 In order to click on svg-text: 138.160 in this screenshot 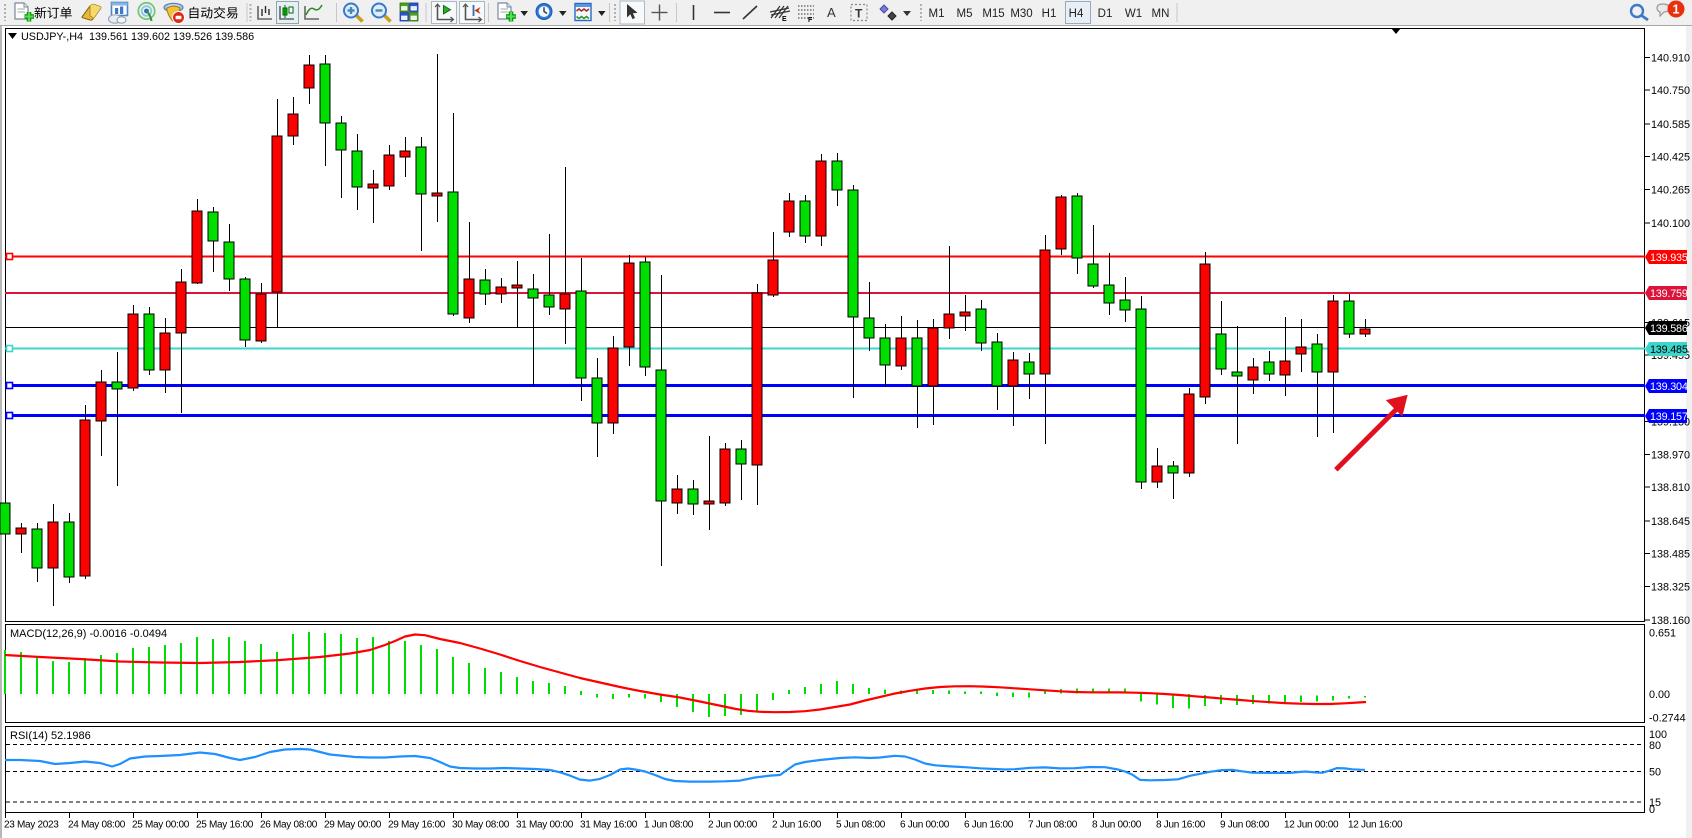, I will do `click(1670, 621)`.